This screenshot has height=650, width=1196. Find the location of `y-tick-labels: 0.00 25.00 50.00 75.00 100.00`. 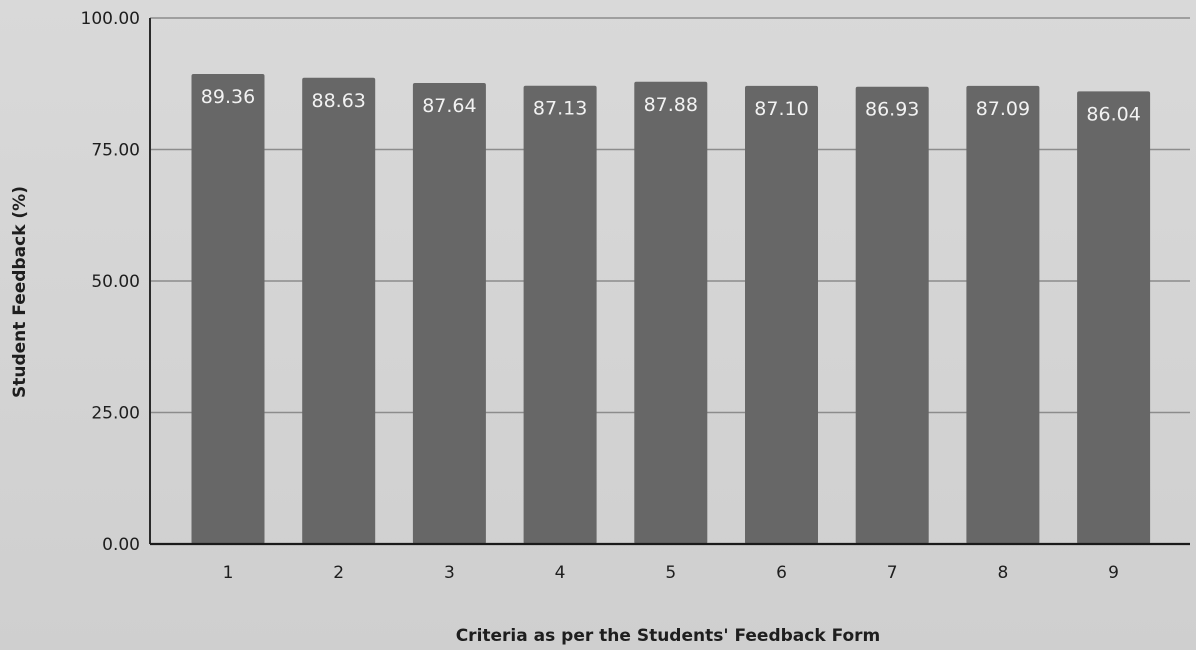

y-tick-labels: 0.00 25.00 50.00 75.00 100.00 is located at coordinates (110, 282).